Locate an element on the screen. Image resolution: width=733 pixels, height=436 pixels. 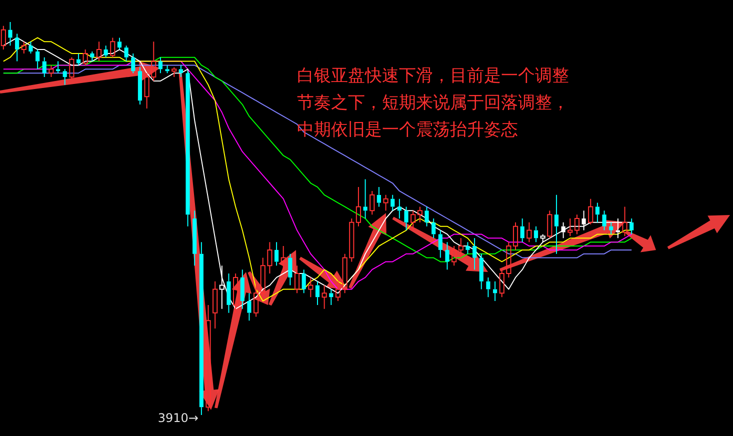
annotation: 白银亚盘快速下滑，目前是一个调整 is located at coordinates (433, 76).